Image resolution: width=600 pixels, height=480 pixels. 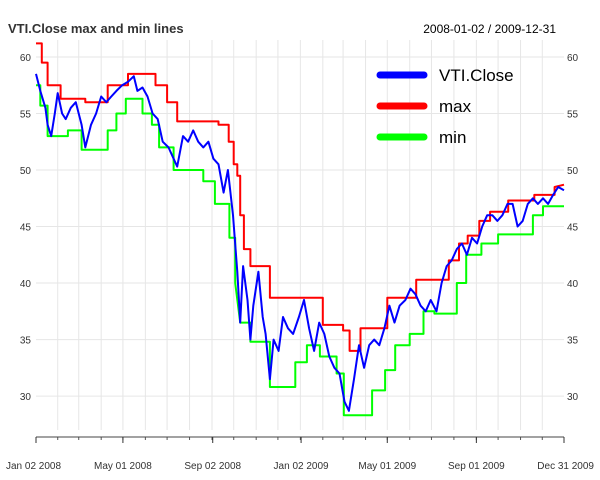 I want to click on legend-label-min: min, so click(x=452, y=137).